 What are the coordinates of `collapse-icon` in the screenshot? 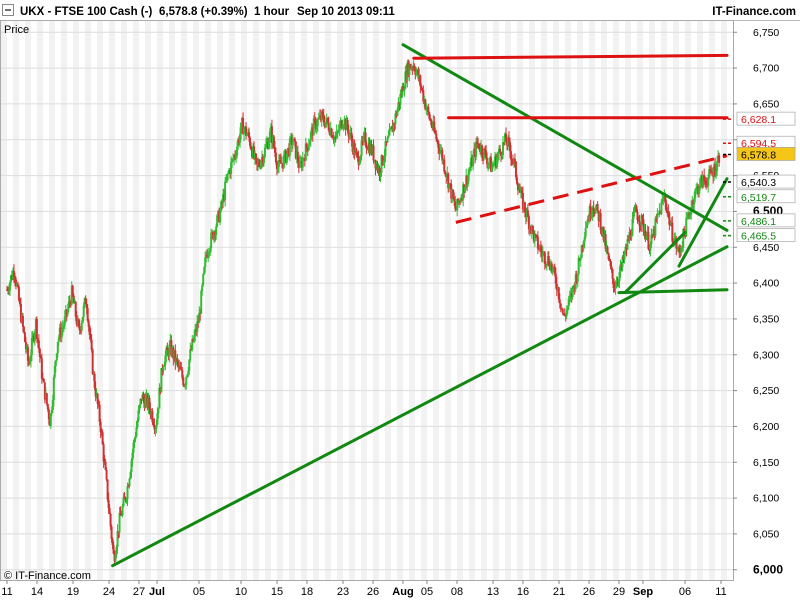 It's located at (8, 10).